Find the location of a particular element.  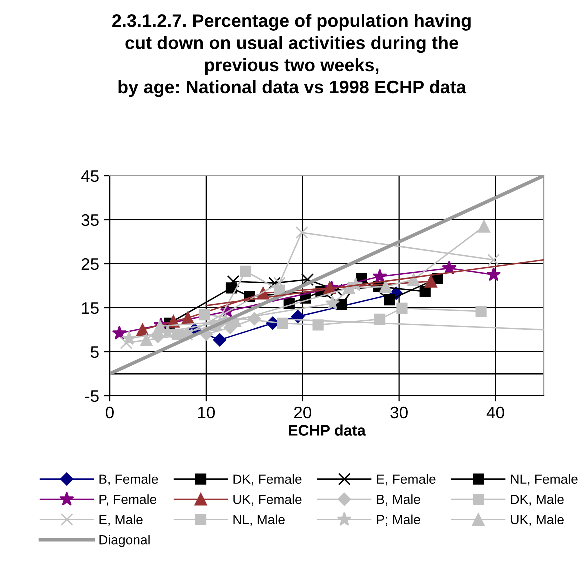

x-tick-label: 10 is located at coordinates (207, 412).